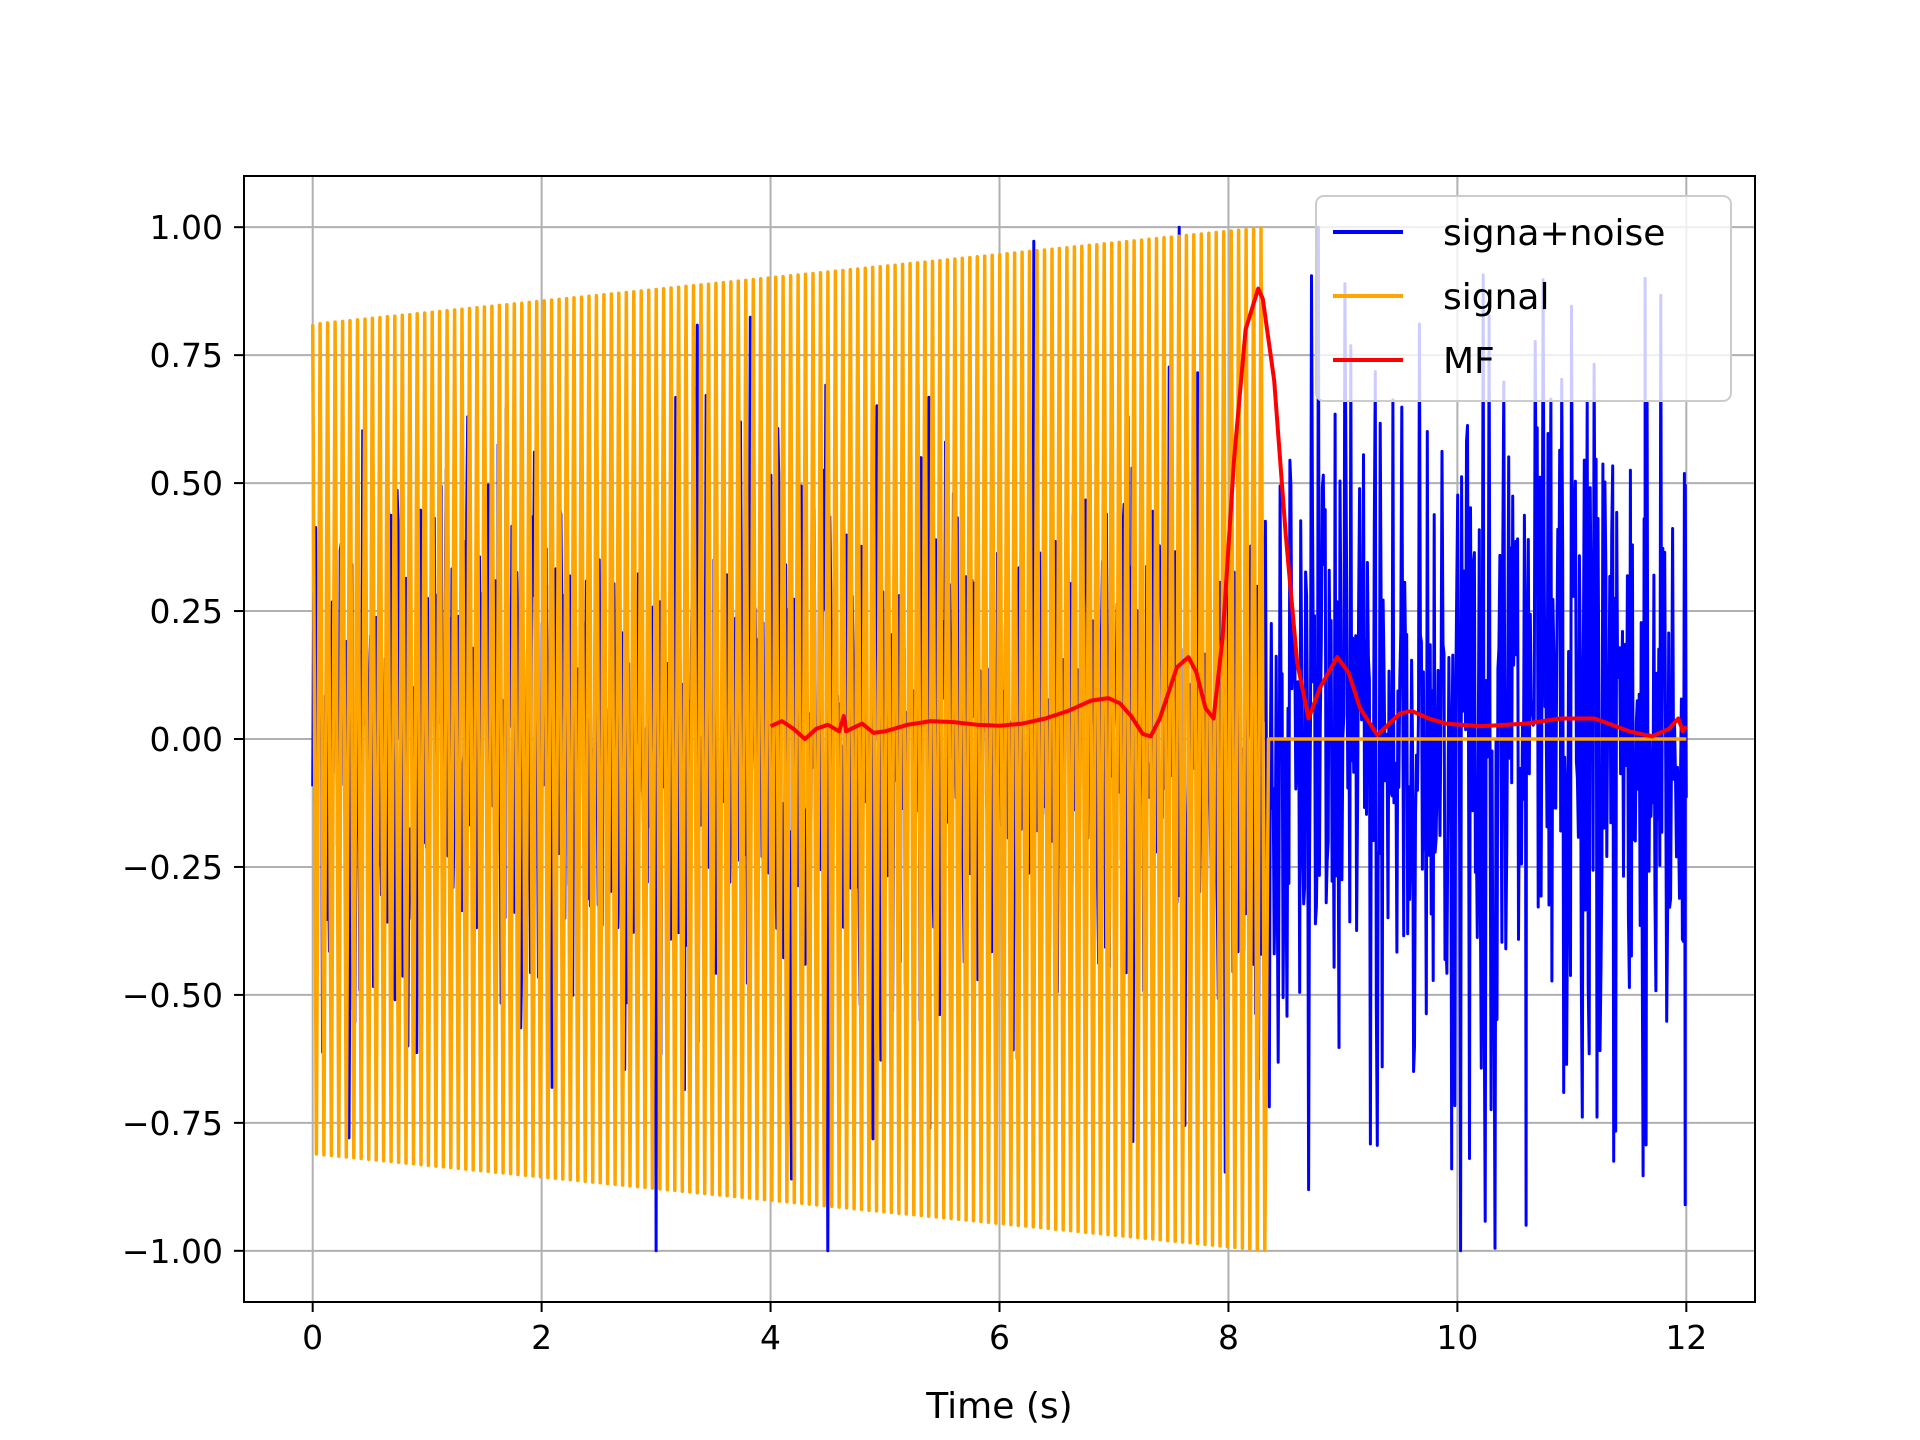  Describe the element at coordinates (998, 1406) in the screenshot. I see `x-axis-label: Time (s)` at that location.